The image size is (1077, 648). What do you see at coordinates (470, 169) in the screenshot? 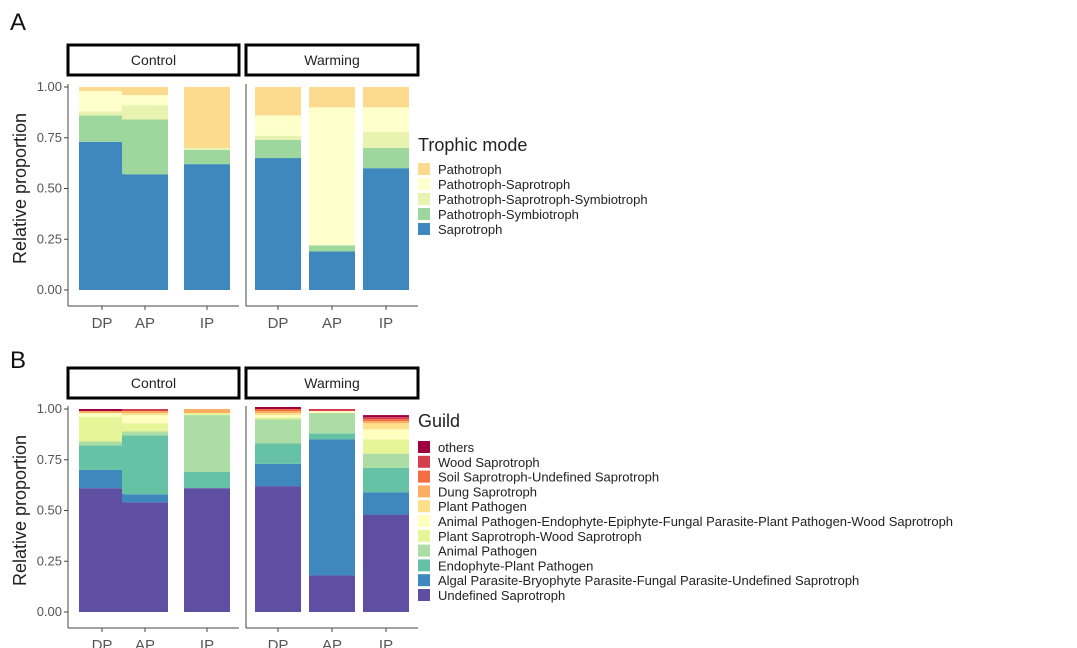
I see `legend-label: Pathotroph` at bounding box center [470, 169].